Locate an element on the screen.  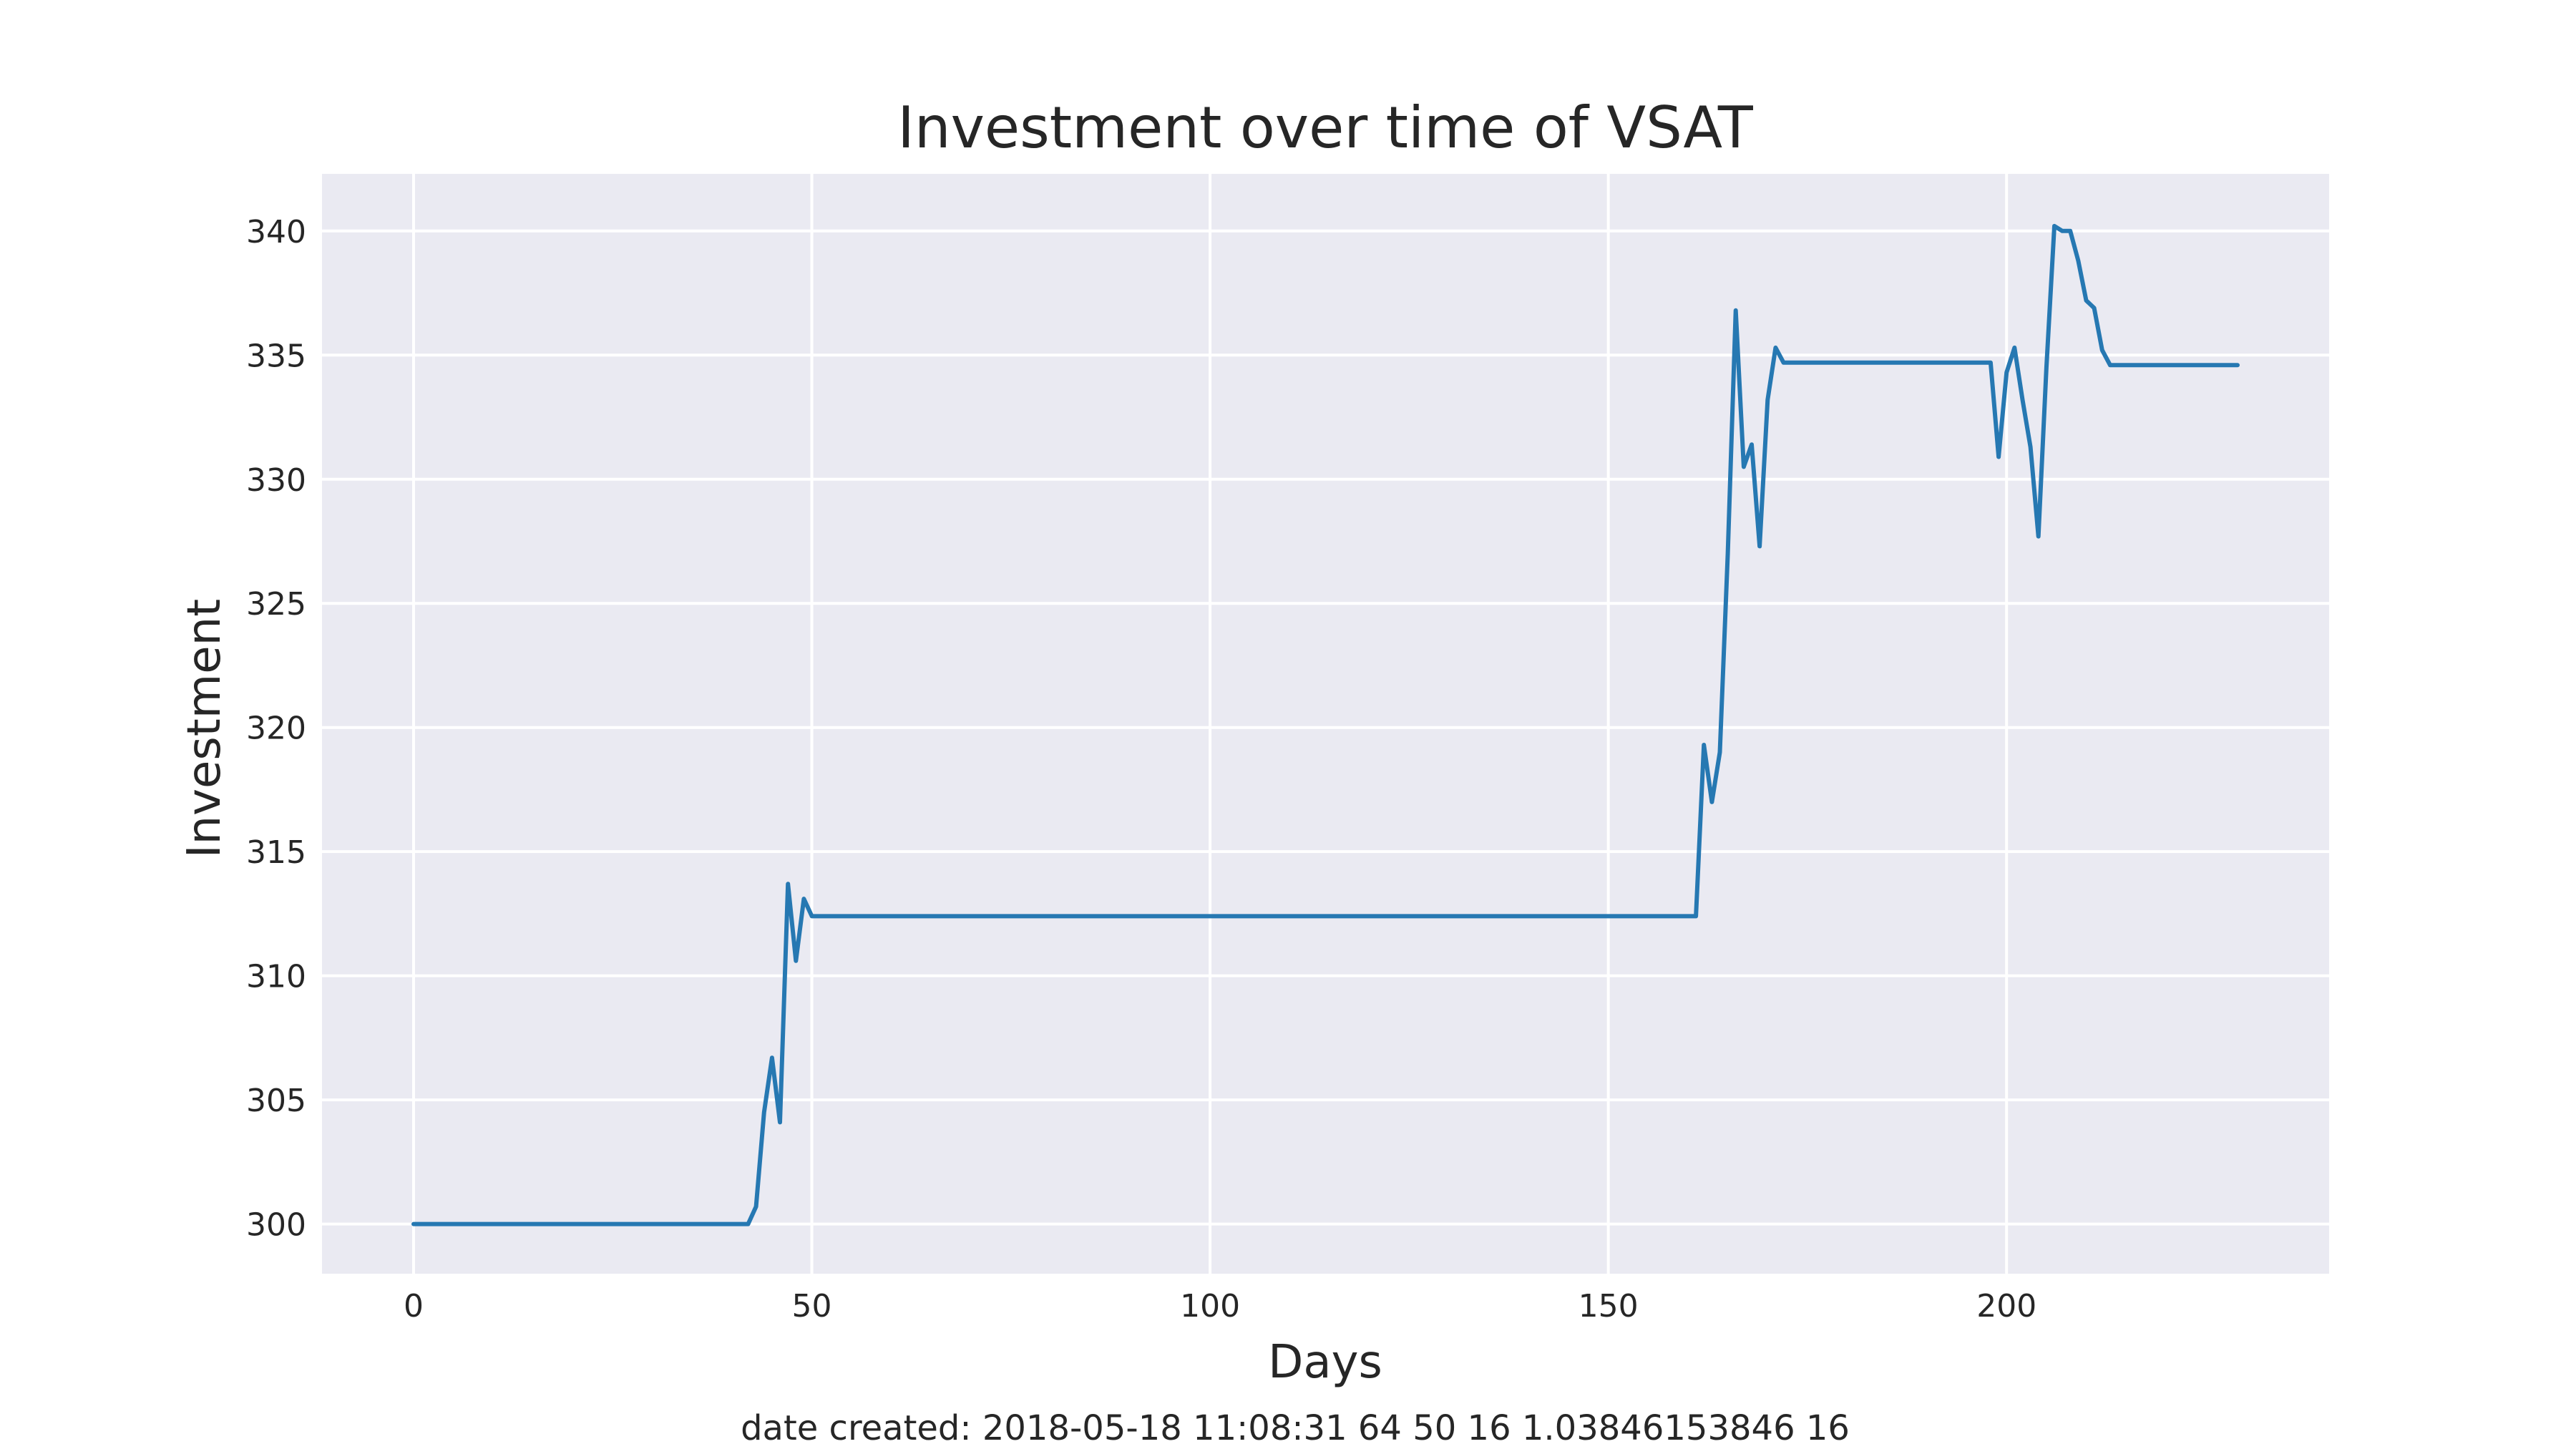
y-tick-label: 320 is located at coordinates (276, 729).